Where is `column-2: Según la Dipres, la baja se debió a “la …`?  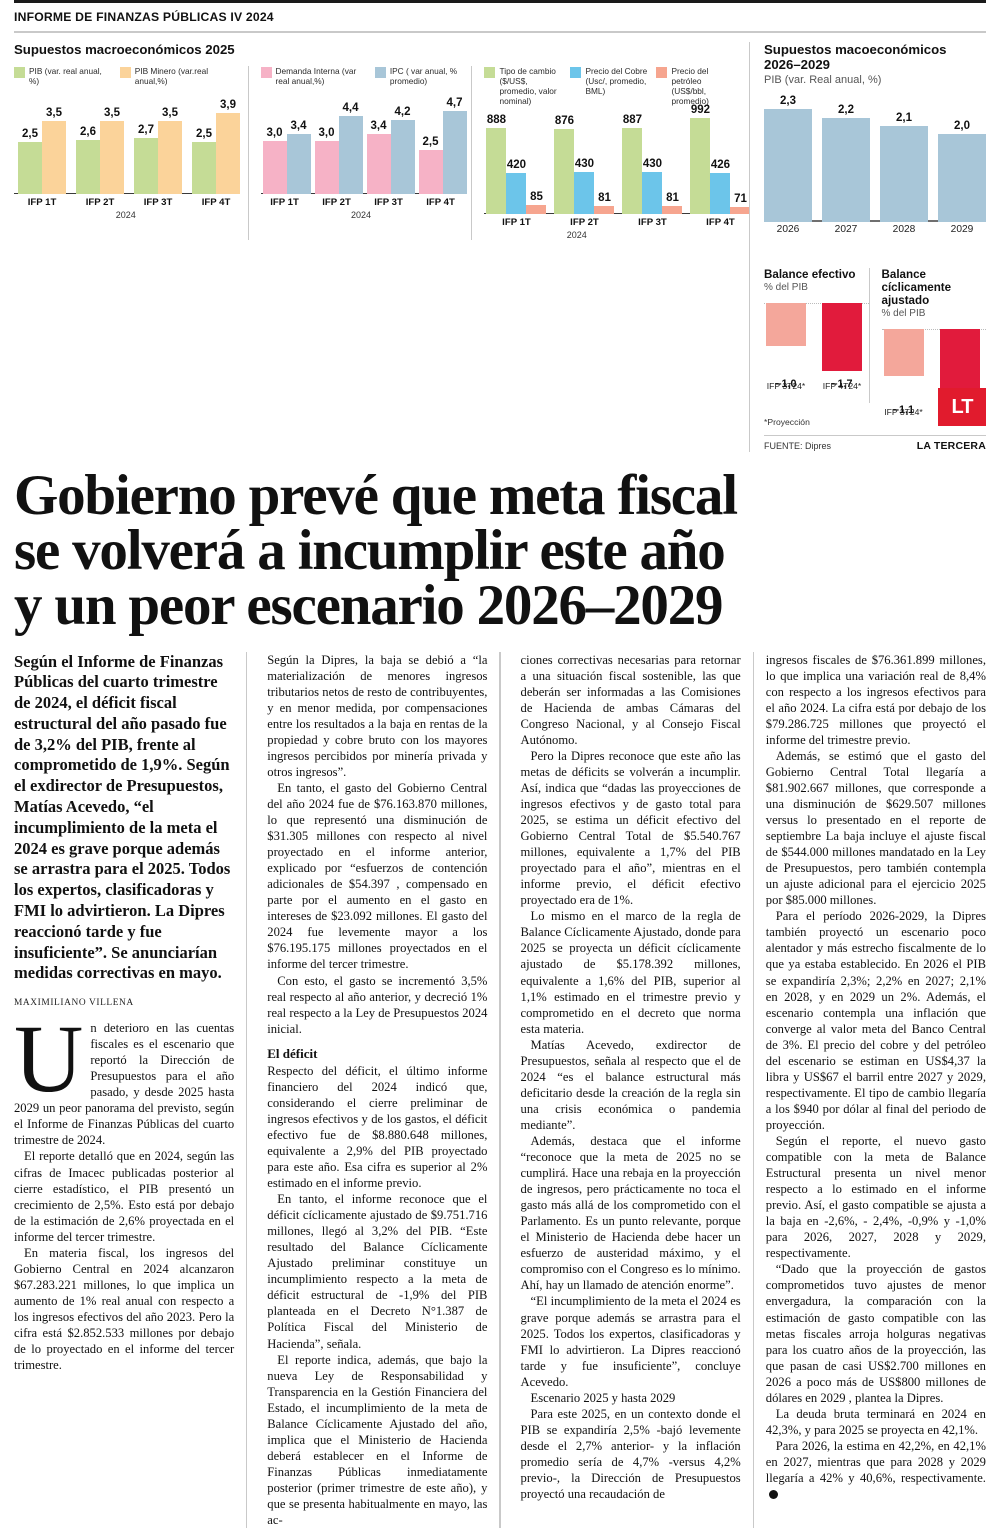
column-2: Según la Dipres, la baja se debió a “la … is located at coordinates (373, 1090).